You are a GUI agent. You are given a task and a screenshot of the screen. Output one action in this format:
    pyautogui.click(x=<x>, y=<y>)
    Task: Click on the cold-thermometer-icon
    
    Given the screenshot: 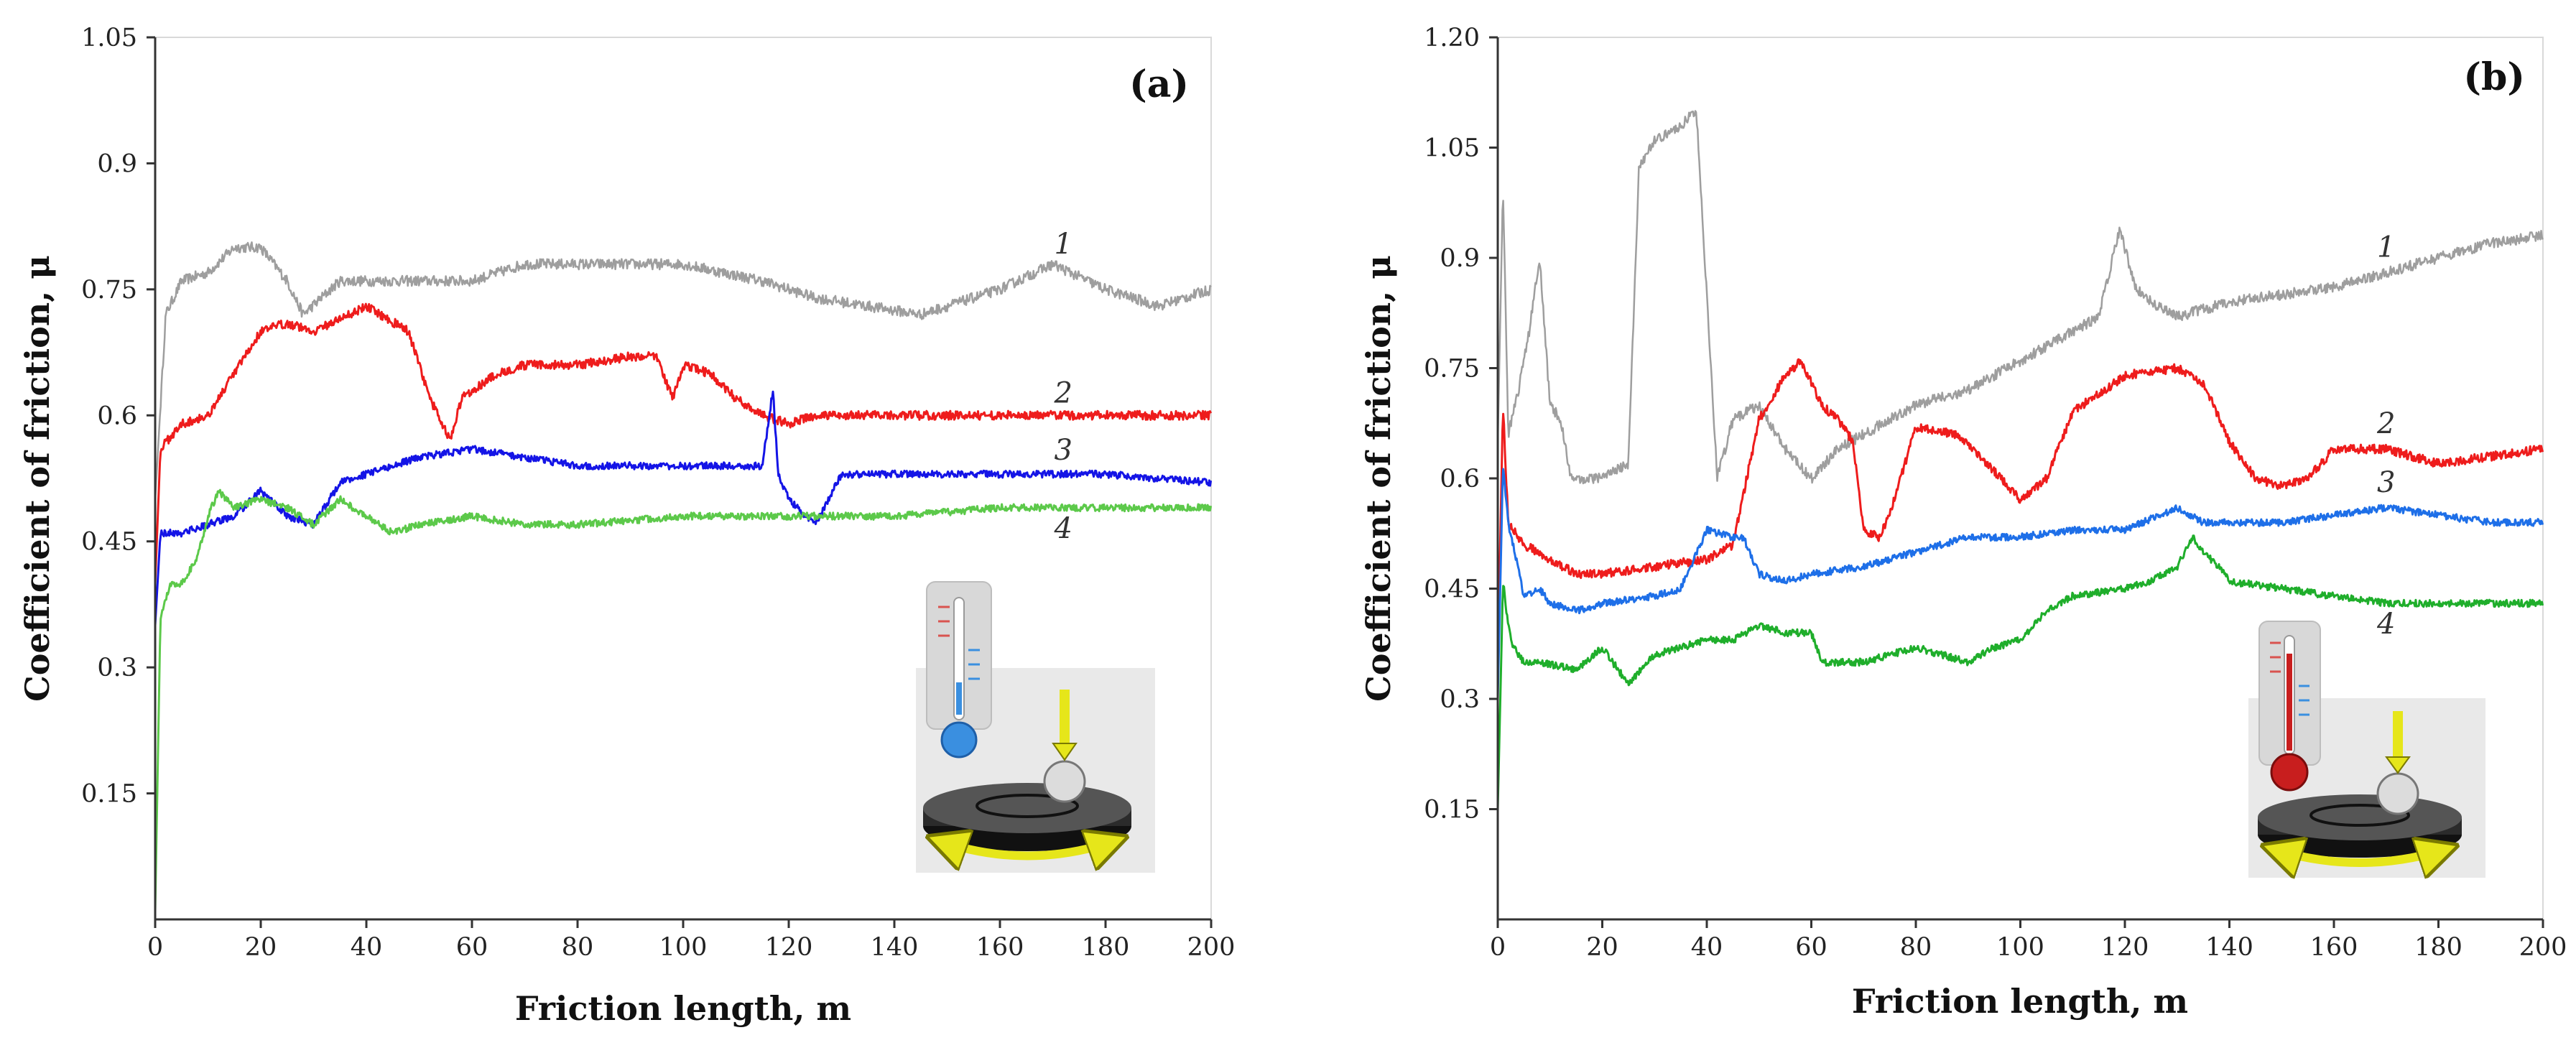 What is the action you would take?
    pyautogui.click(x=959, y=670)
    